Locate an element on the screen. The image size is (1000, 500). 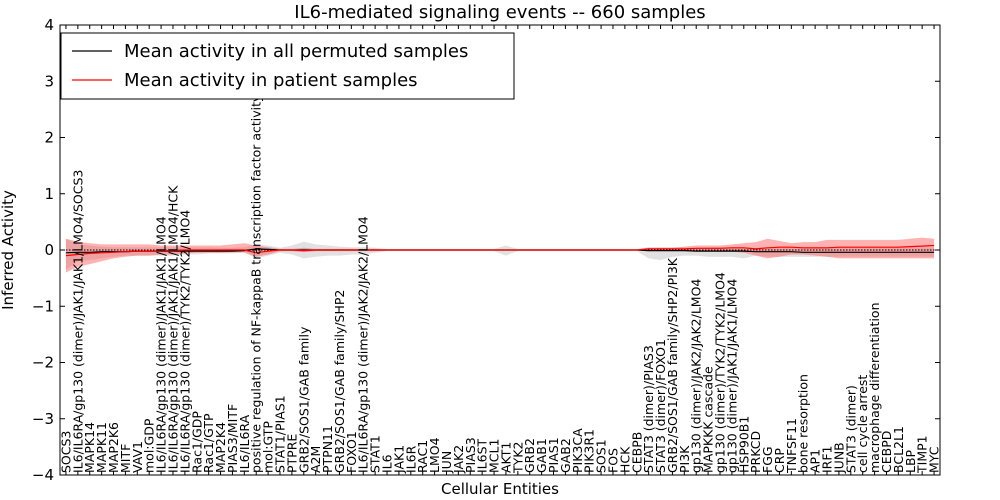
x-category-label: STAT3 (dimer) is located at coordinates (850, 429).